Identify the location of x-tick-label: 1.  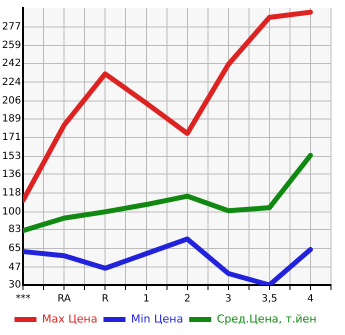
(146, 299).